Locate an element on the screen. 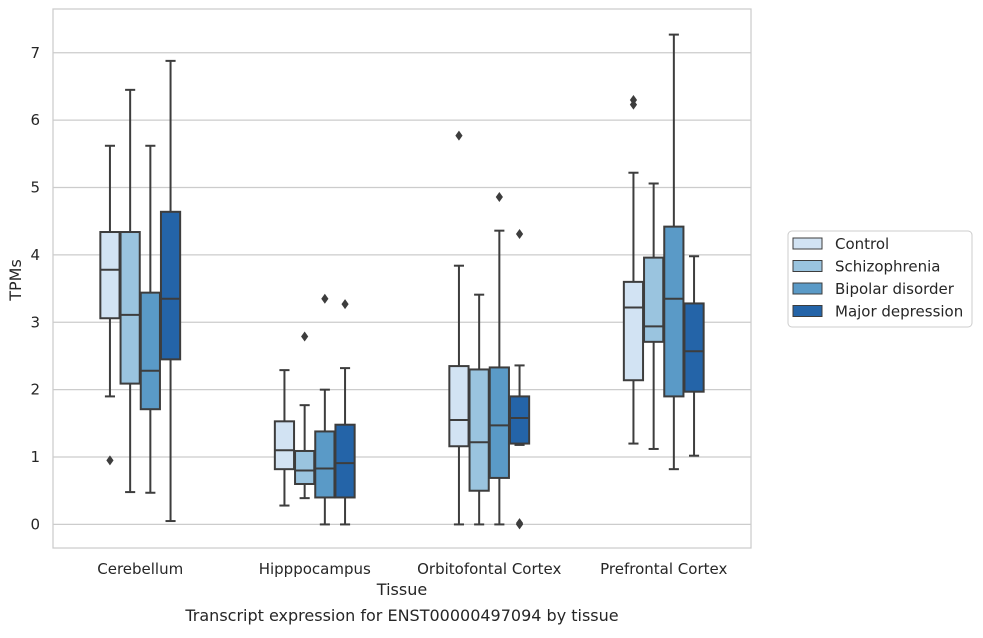  y-tick-label: 3 is located at coordinates (35, 322).